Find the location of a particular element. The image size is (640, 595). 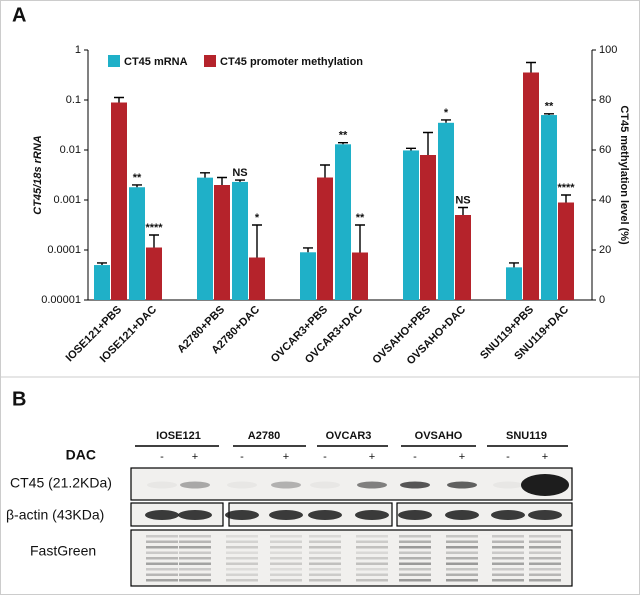

x-tick-label: OVSAHO+PBS is located at coordinates (401, 335).